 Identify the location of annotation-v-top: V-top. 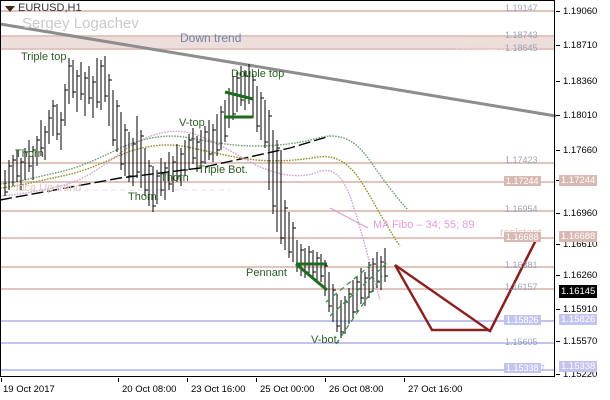
(192, 123).